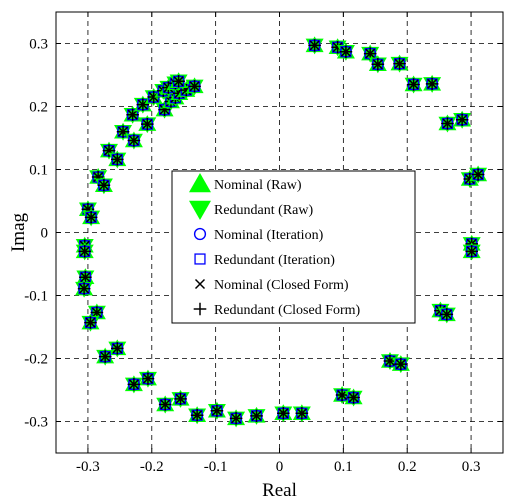  I want to click on legend-item: Nominal (Closed Form), so click(271, 285).